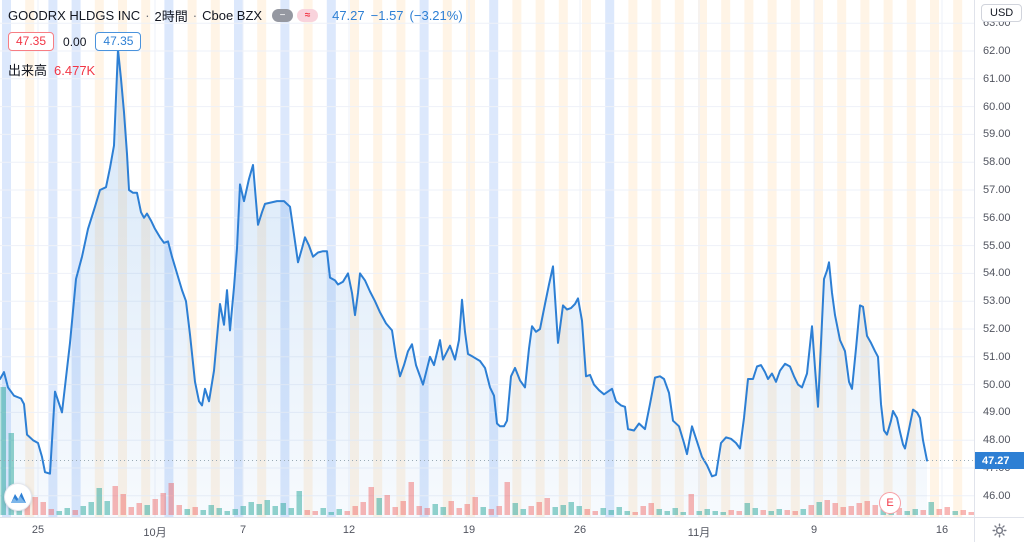 This screenshot has height=542, width=1024. What do you see at coordinates (997, 78) in the screenshot?
I see `price-axis-label: 61.00` at bounding box center [997, 78].